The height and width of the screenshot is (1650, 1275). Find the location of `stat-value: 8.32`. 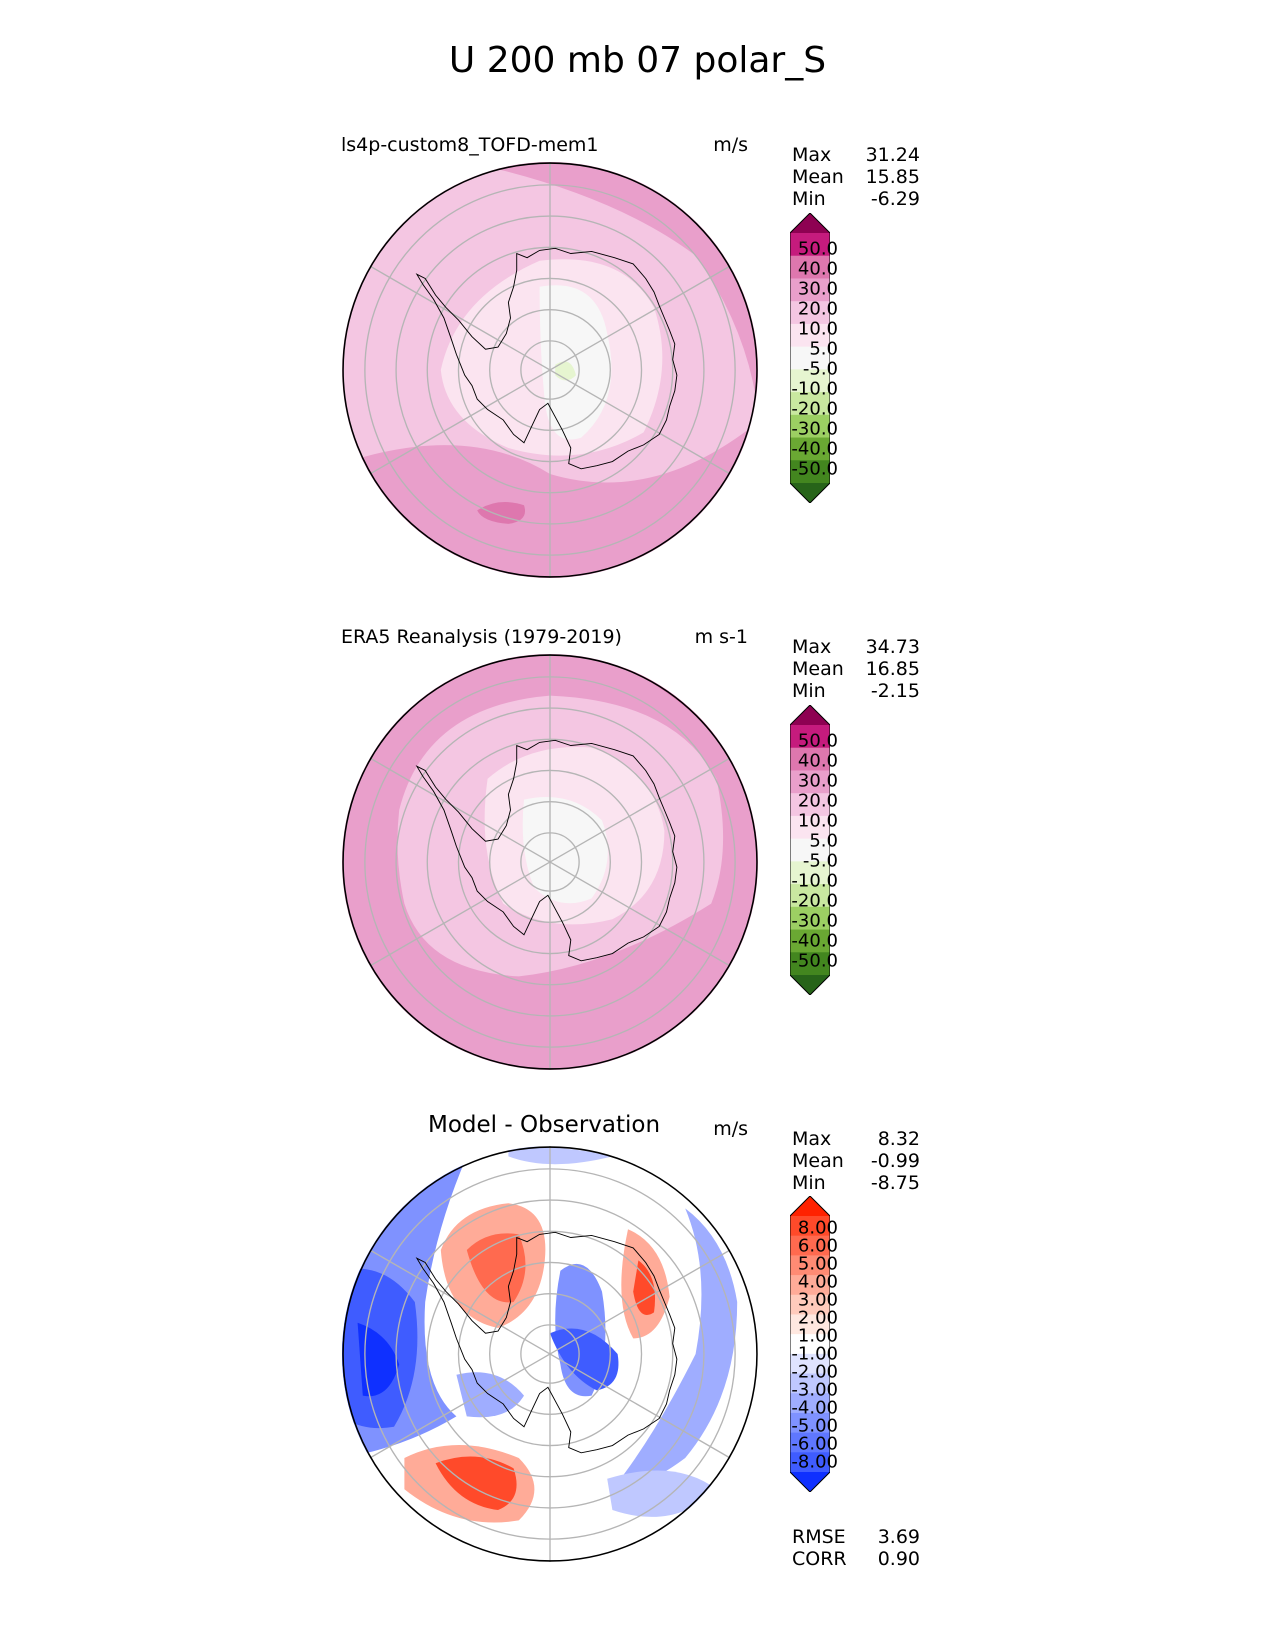

stat-value: 8.32 is located at coordinates (898, 1139).